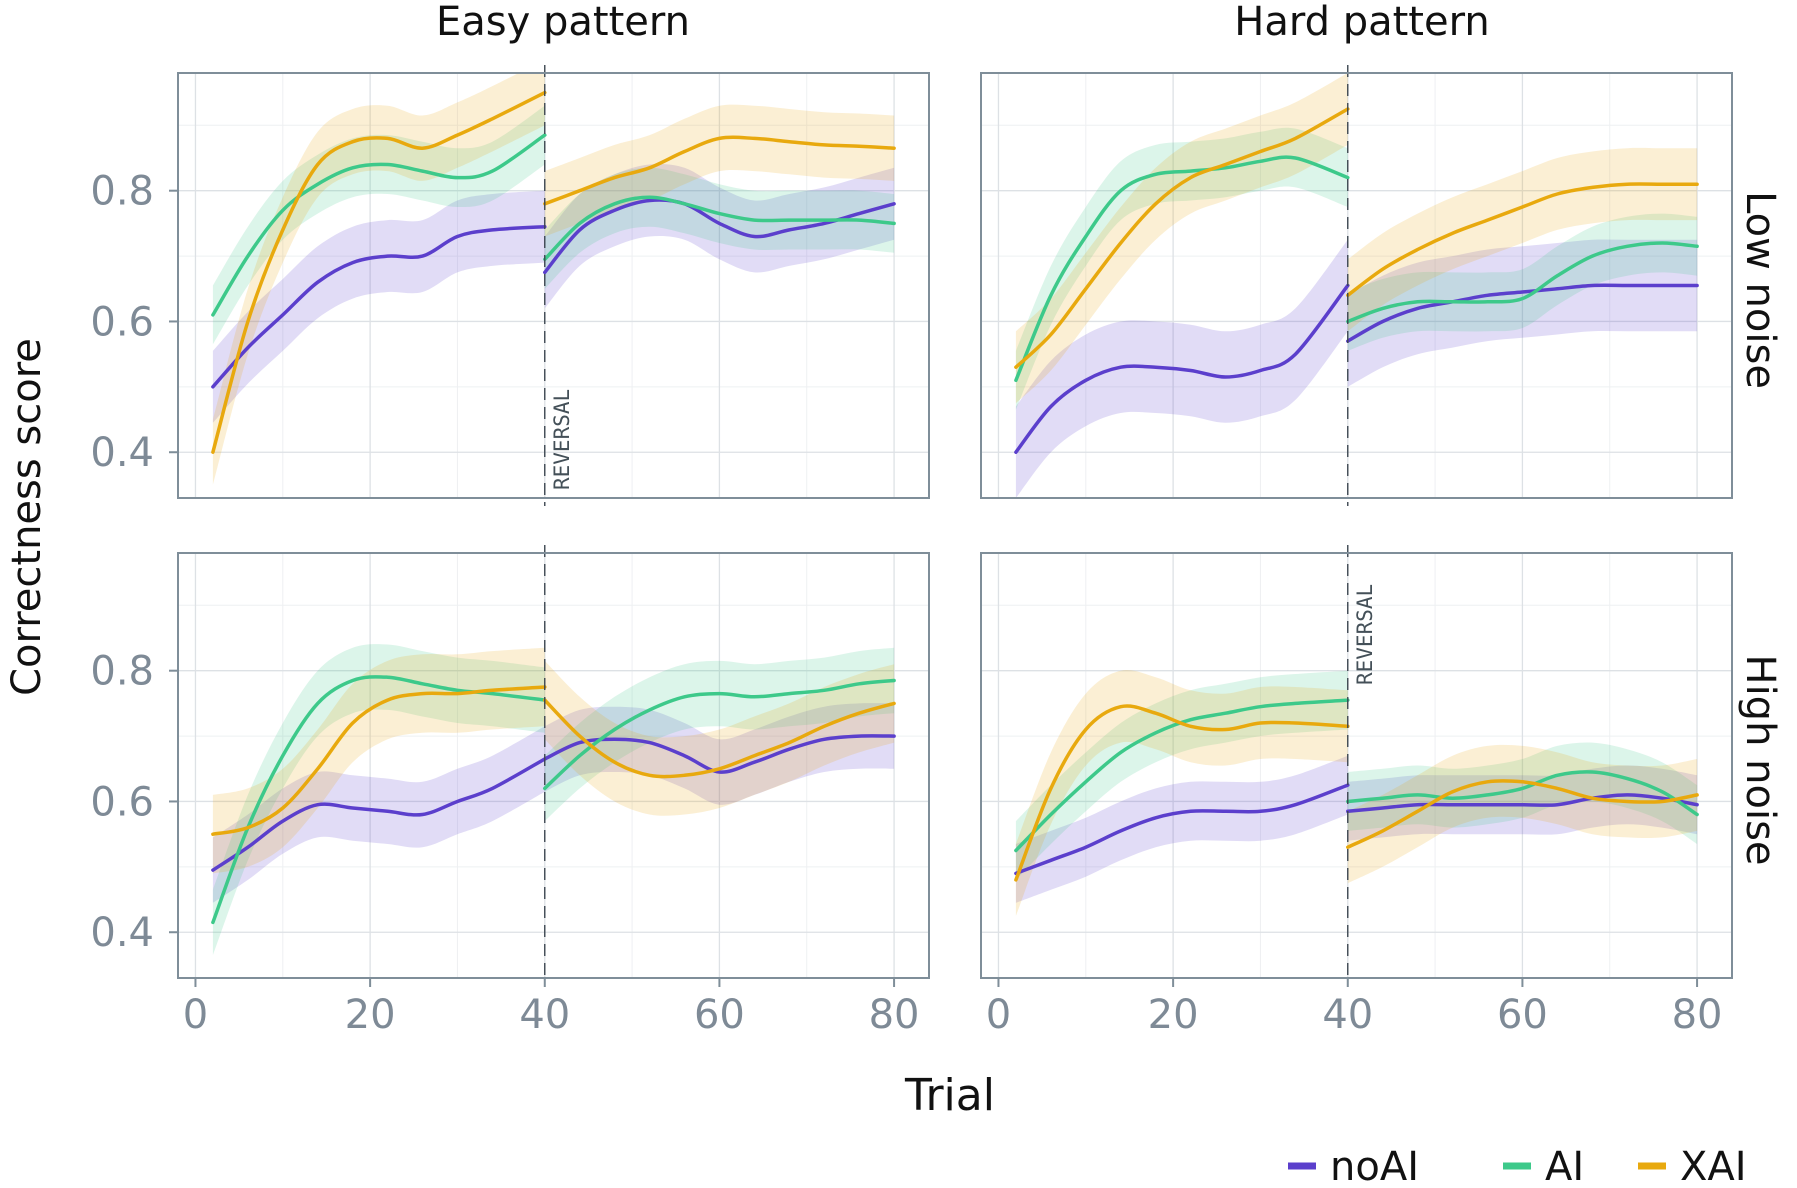 This screenshot has width=1797, height=1188. What do you see at coordinates (949, 1095) in the screenshot?
I see `x-axis-title: Trial` at bounding box center [949, 1095].